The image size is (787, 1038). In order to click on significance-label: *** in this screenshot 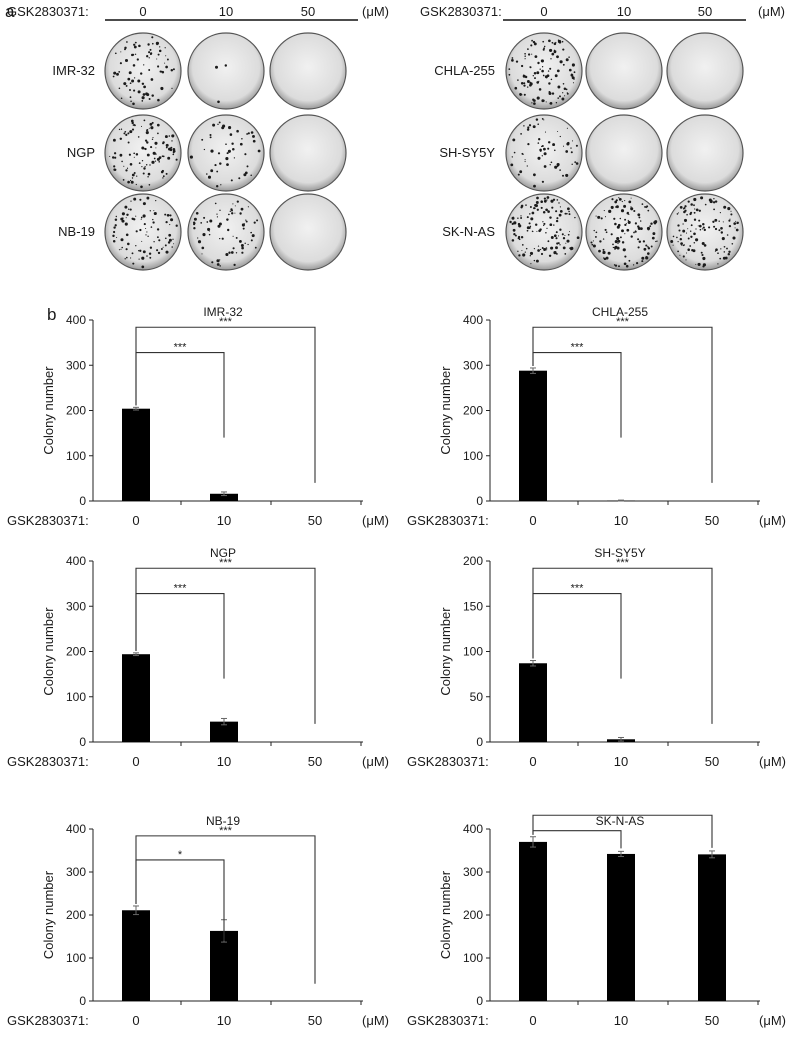, I will do `click(226, 322)`.